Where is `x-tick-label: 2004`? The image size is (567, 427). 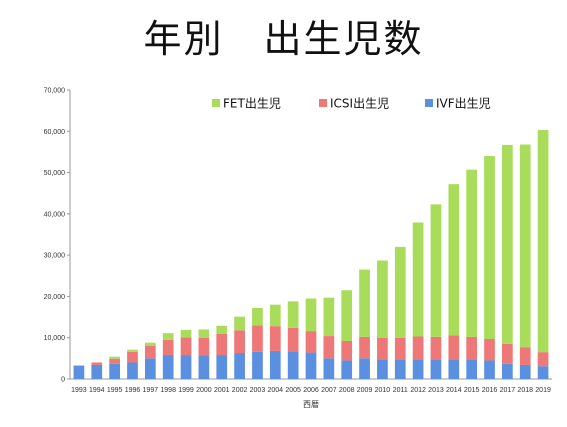
x-tick-label: 2004 is located at coordinates (276, 390).